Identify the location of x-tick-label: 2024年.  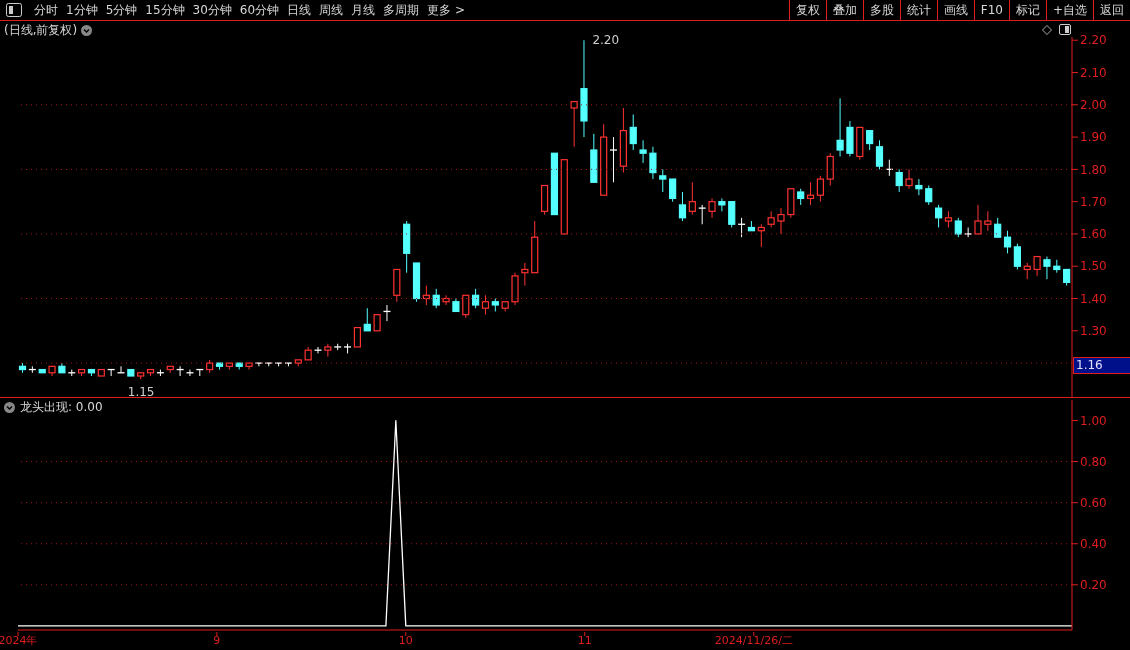
(19, 640).